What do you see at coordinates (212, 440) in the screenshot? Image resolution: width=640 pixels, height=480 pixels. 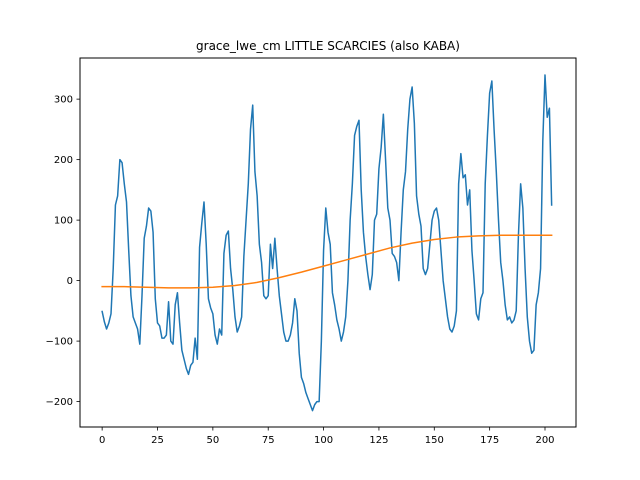 I see `x-tick-label: 50` at bounding box center [212, 440].